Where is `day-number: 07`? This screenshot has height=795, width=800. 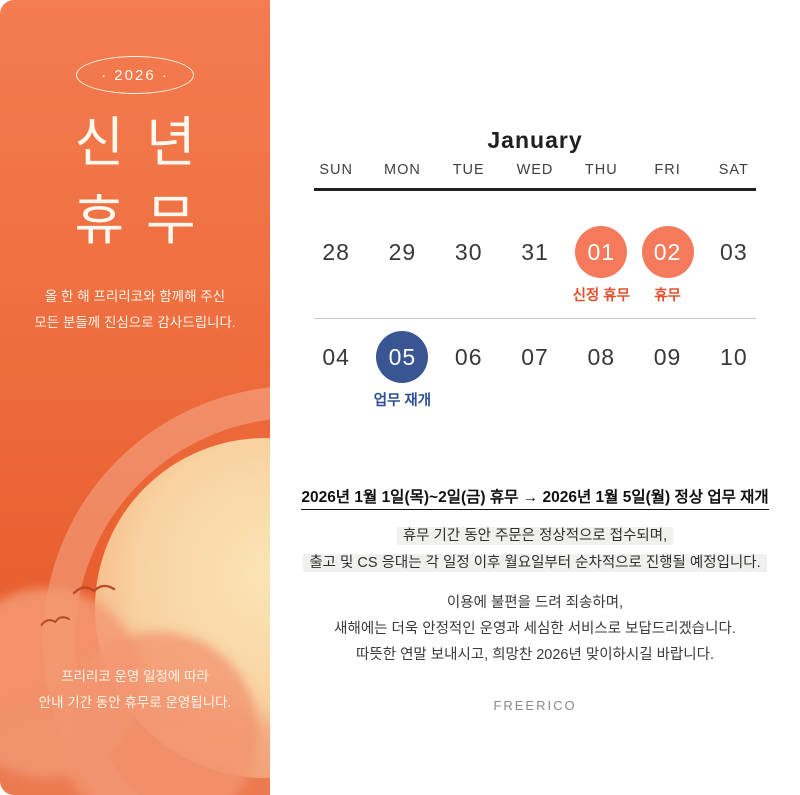 day-number: 07 is located at coordinates (535, 356).